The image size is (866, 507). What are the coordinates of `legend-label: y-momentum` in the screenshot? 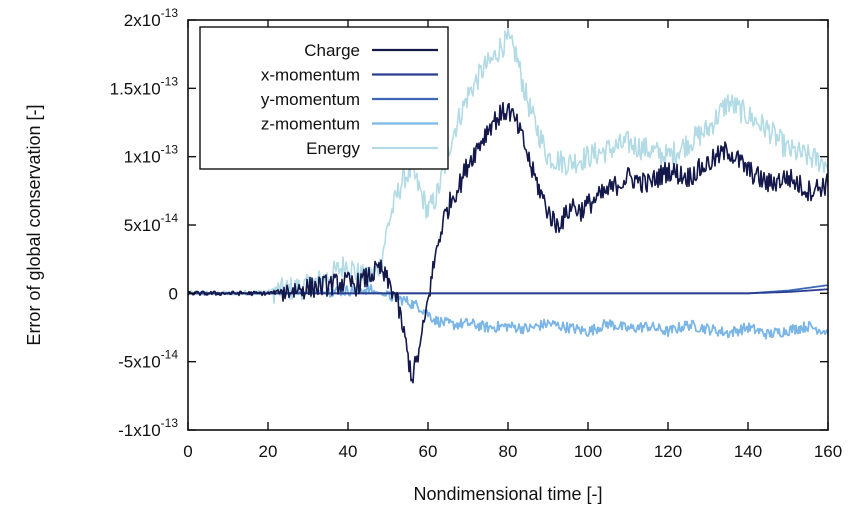 It's located at (310, 99).